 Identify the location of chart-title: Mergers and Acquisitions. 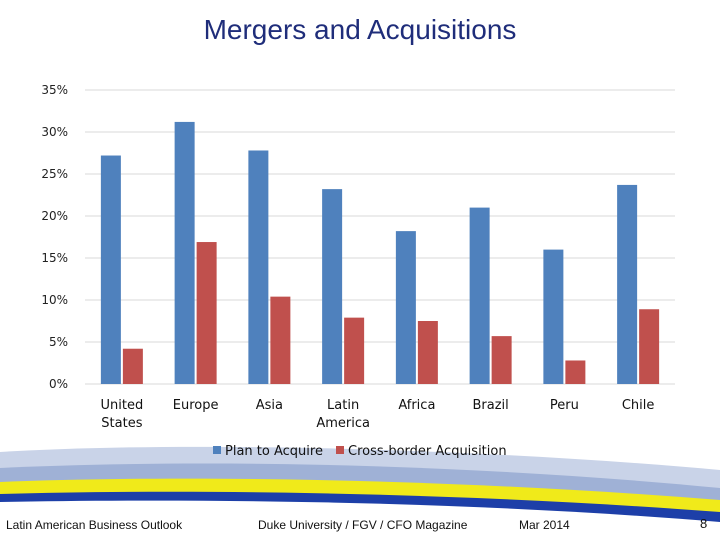
(360, 29).